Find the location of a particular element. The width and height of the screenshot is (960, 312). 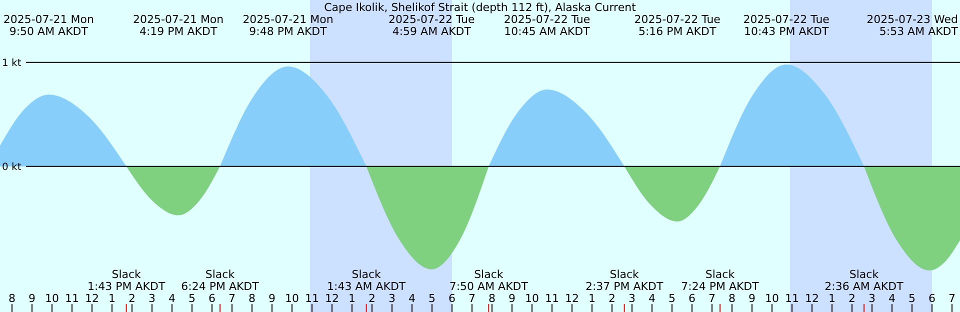

annotation: Slack 1:43 PM AKDT is located at coordinates (126, 280).